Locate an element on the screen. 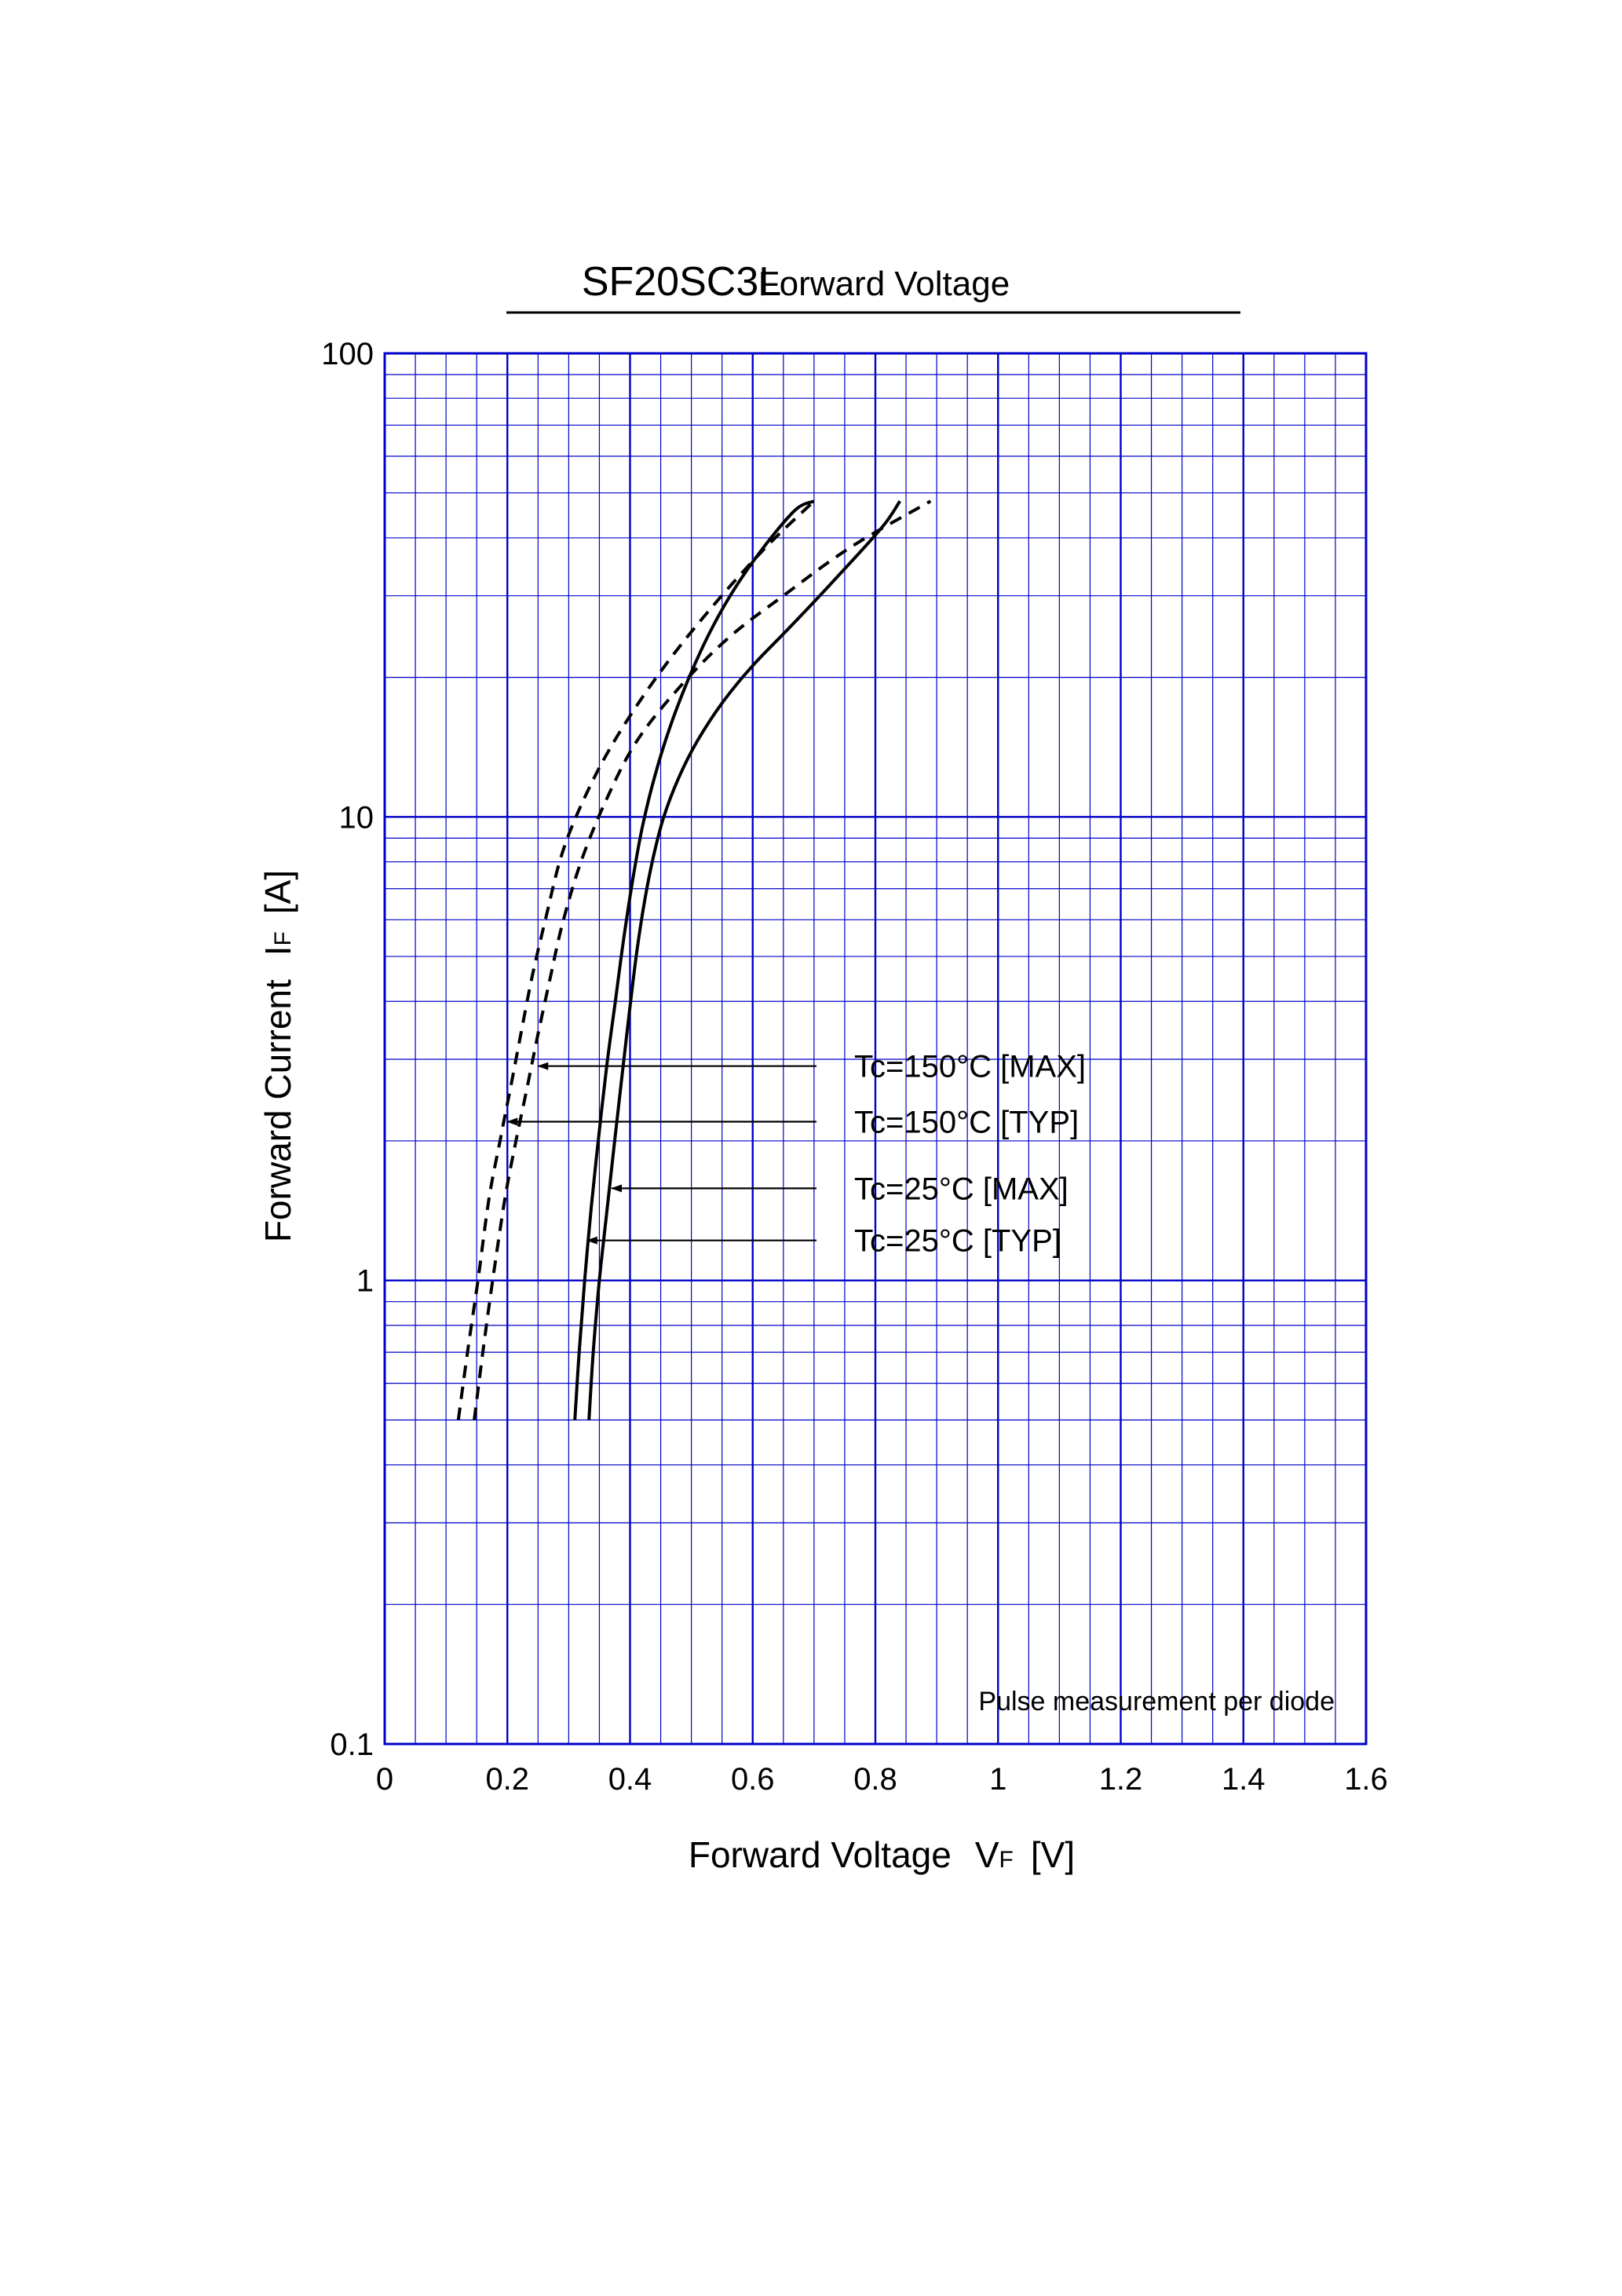 This screenshot has height=2296, width=1622. x-tick-label: 0.6 is located at coordinates (753, 1779).